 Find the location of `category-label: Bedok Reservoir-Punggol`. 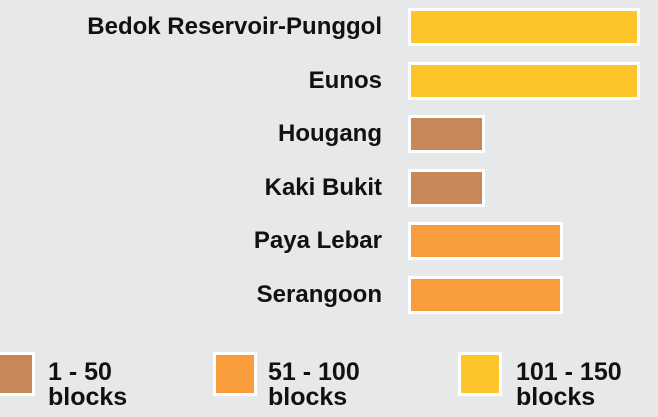

category-label: Bedok Reservoir-Punggol is located at coordinates (234, 26).